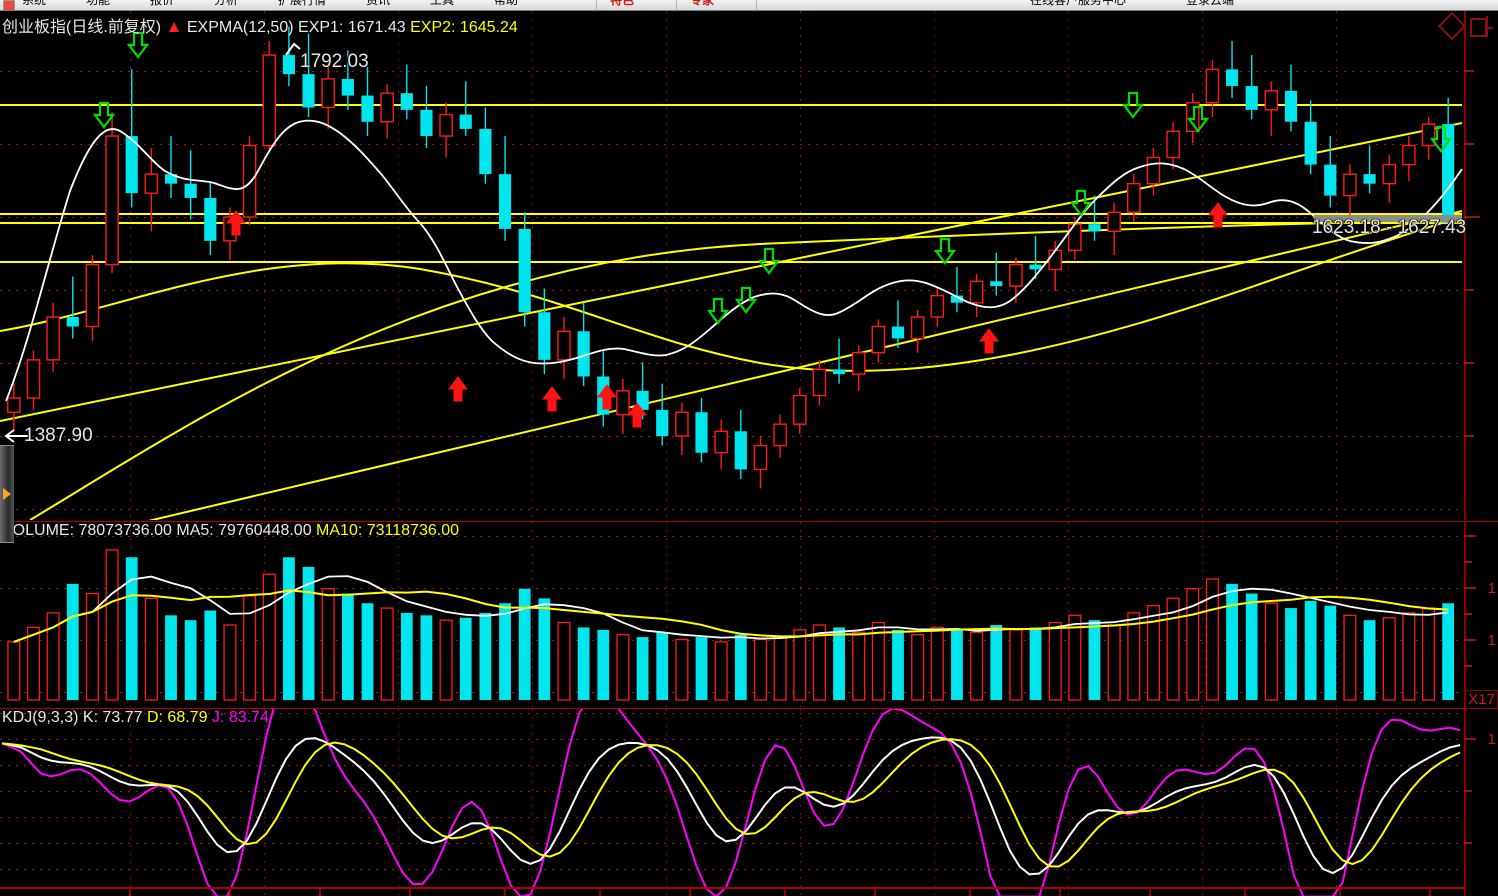 The width and height of the screenshot is (1498, 896). I want to click on toolbar-menu-item: 资讯, so click(378, 3).